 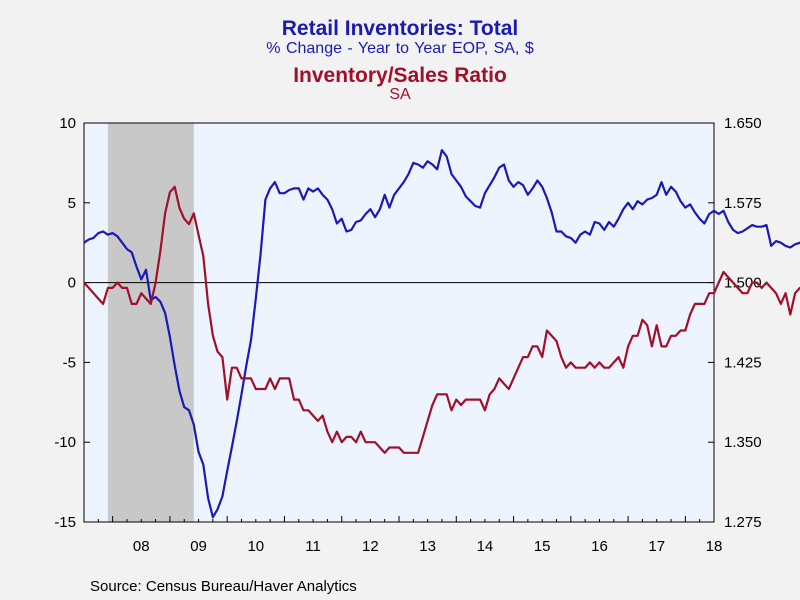 What do you see at coordinates (370, 546) in the screenshot?
I see `x-tick-label: 12` at bounding box center [370, 546].